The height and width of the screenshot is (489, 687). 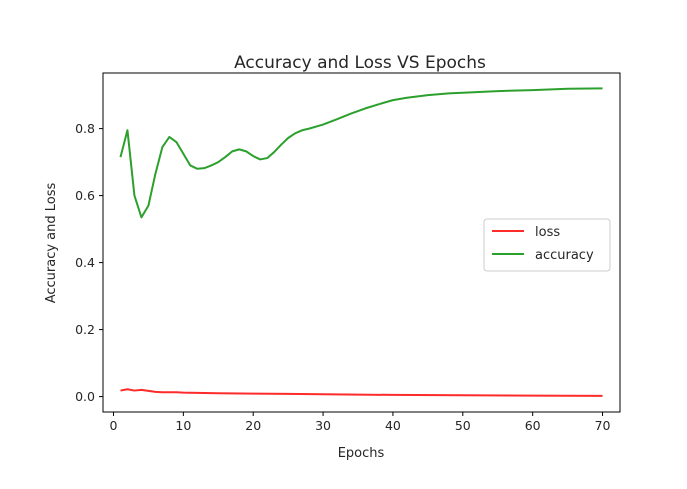 I want to click on series-line-loss, so click(x=361, y=392).